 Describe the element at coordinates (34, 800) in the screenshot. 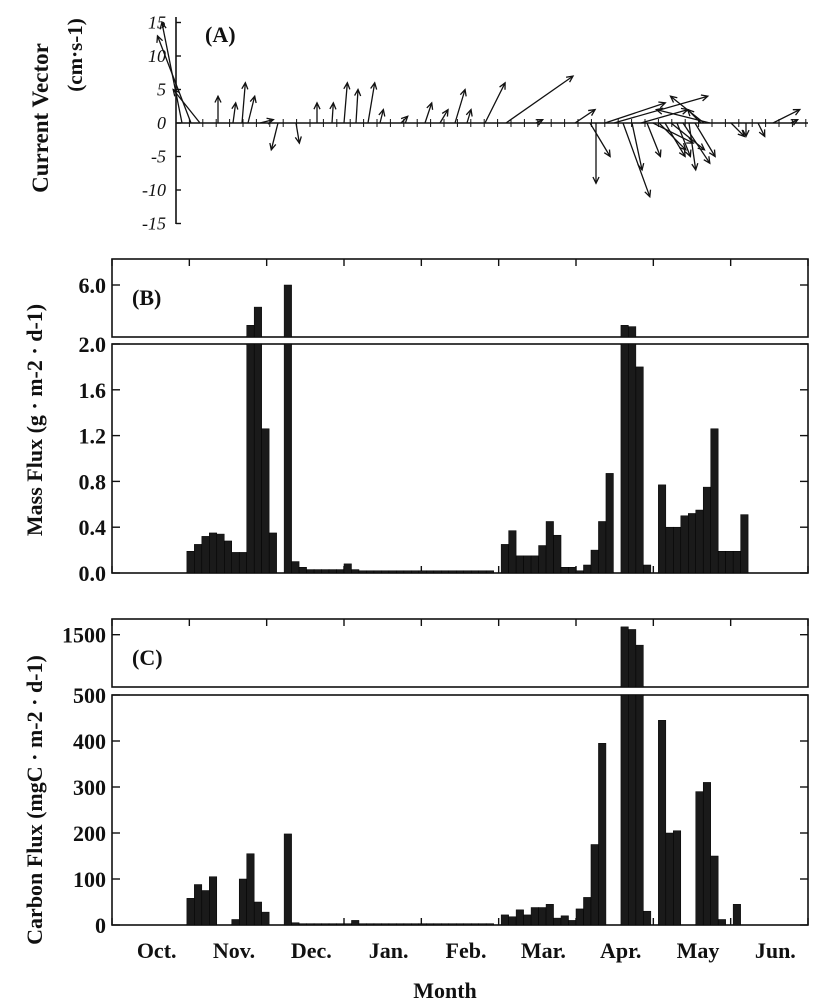

I see `y-axis-label-c: Carbon Flux (mgC · m-2 · d-1)` at that location.